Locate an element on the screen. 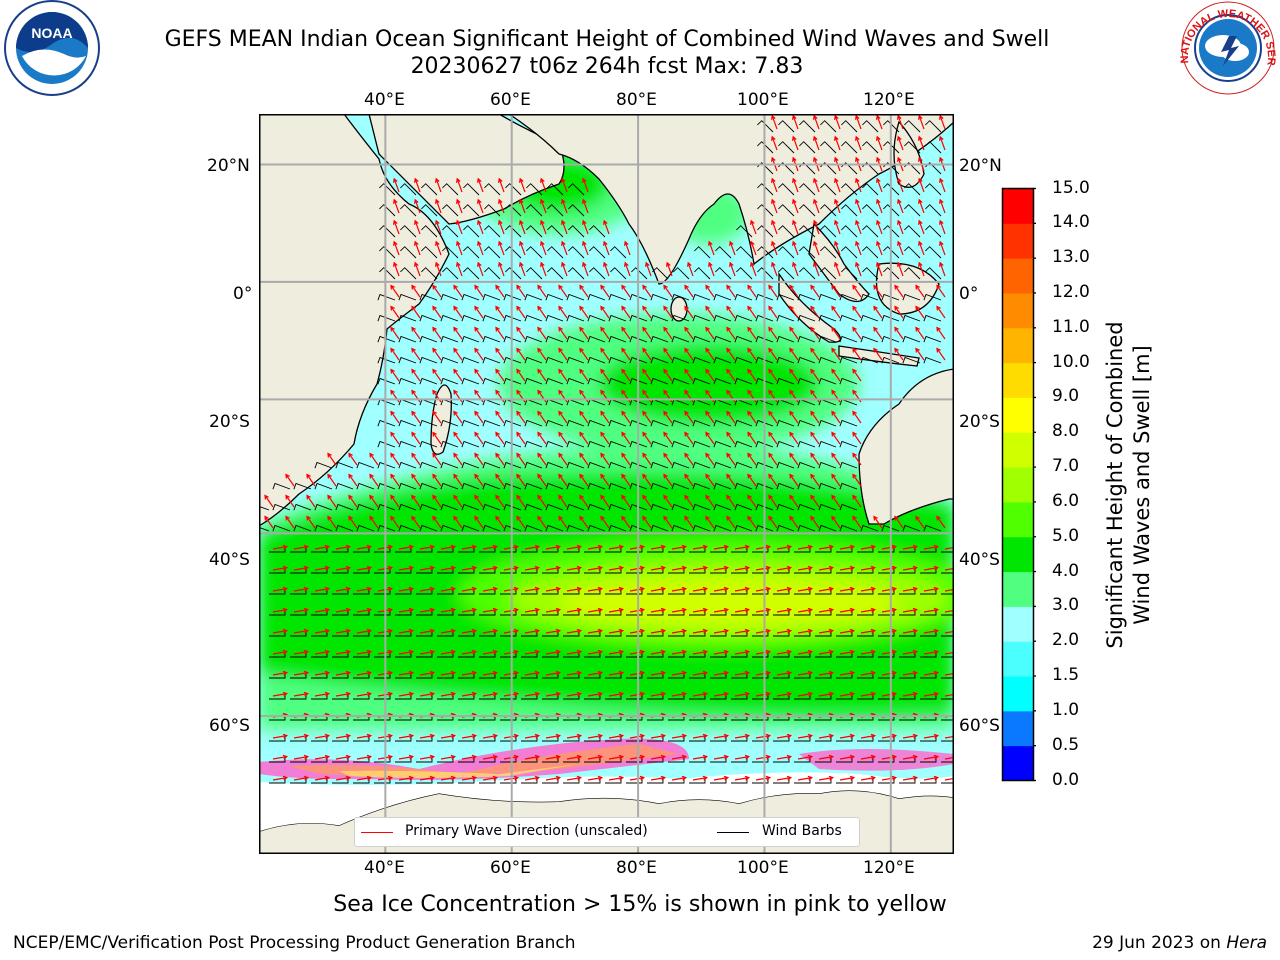 The width and height of the screenshot is (1280, 960). colorbar-tick-label: 14.0 is located at coordinates (1071, 222).